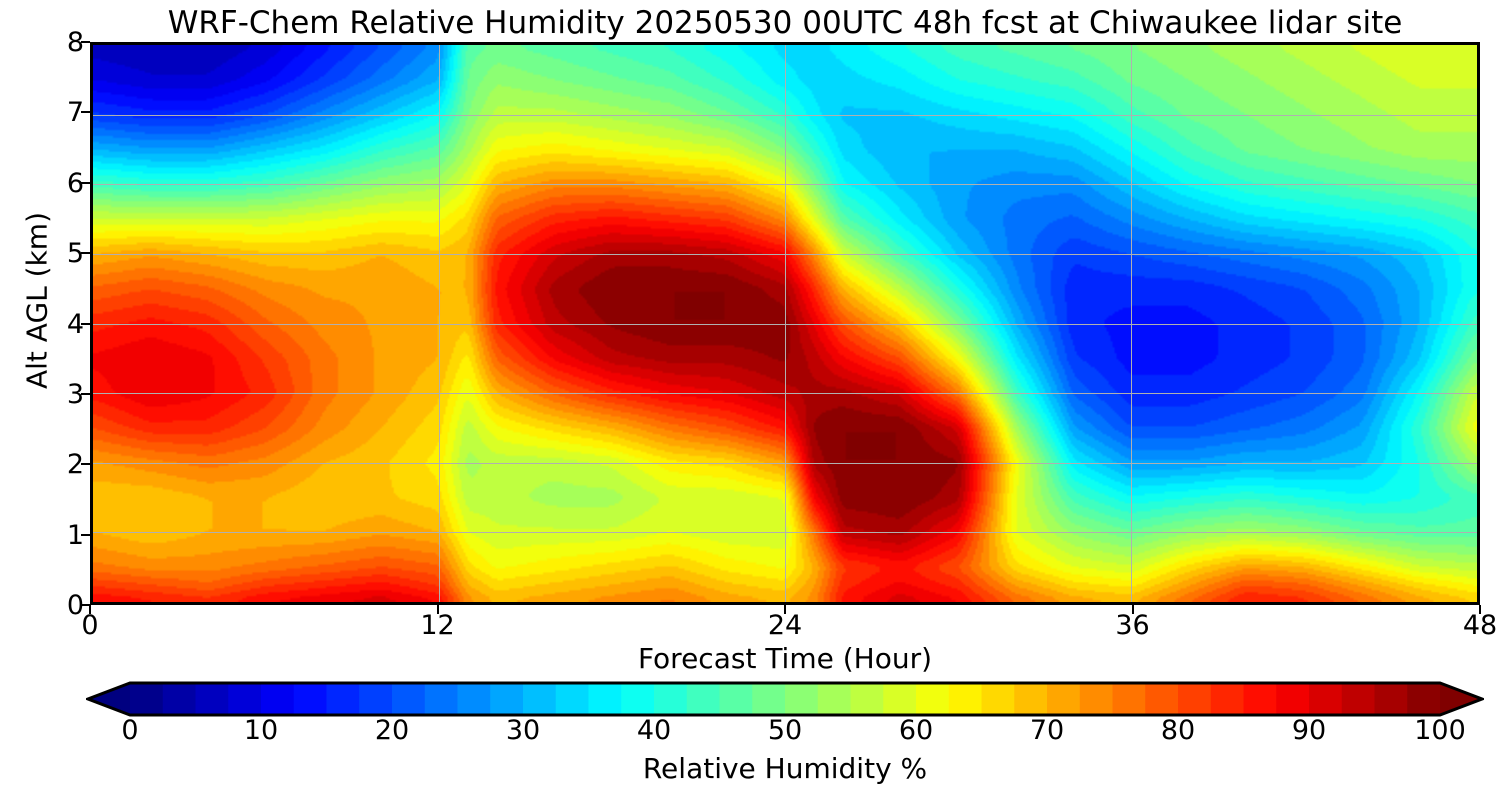 The height and width of the screenshot is (800, 1500). Describe the element at coordinates (654, 730) in the screenshot. I see `colorbar-tick-label: 40` at that location.